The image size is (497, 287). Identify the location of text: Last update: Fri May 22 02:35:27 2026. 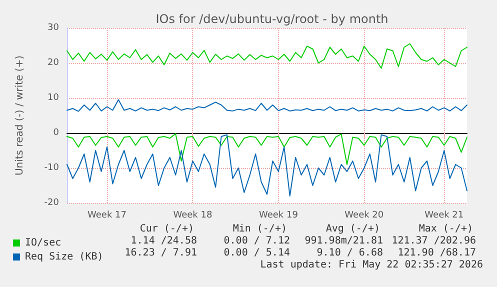
(371, 265).